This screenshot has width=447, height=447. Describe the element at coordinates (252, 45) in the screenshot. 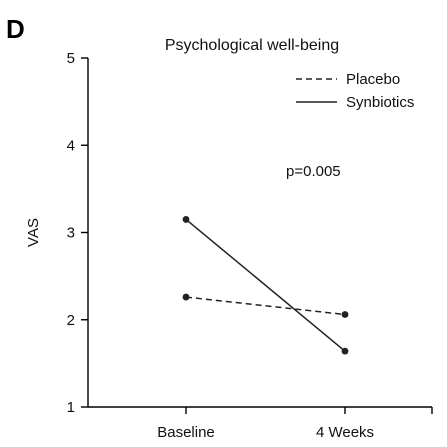

I see `chart-title: Psychological well-being` at that location.